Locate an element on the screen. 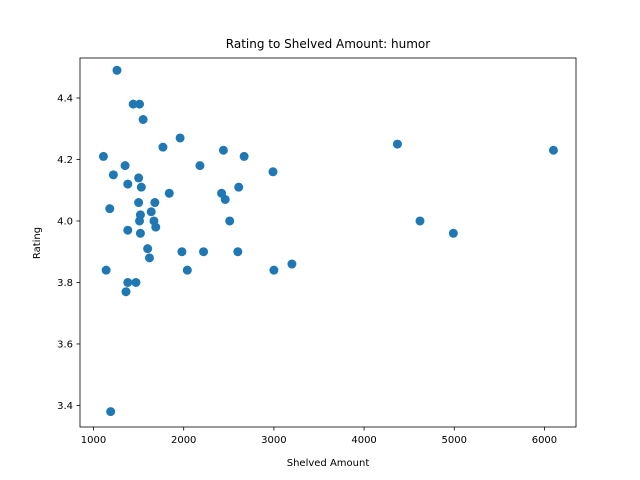 This screenshot has width=640, height=480. x-tick-label: 4000 is located at coordinates (363, 440).